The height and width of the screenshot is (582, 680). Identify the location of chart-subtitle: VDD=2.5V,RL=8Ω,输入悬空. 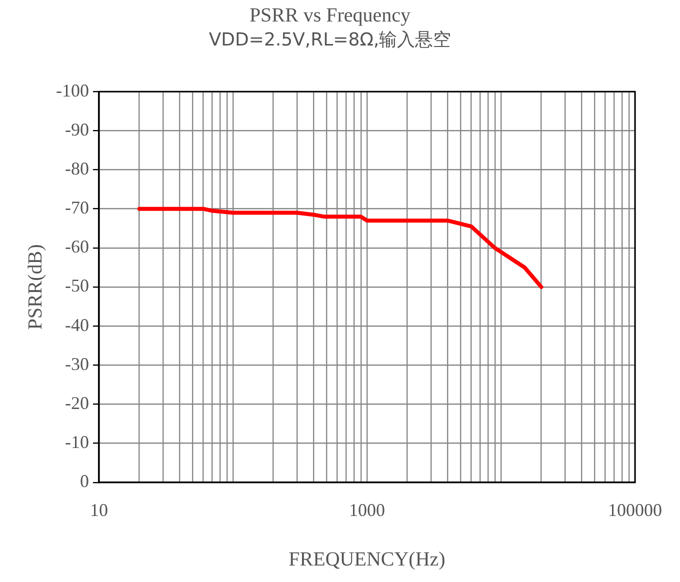
(330, 39).